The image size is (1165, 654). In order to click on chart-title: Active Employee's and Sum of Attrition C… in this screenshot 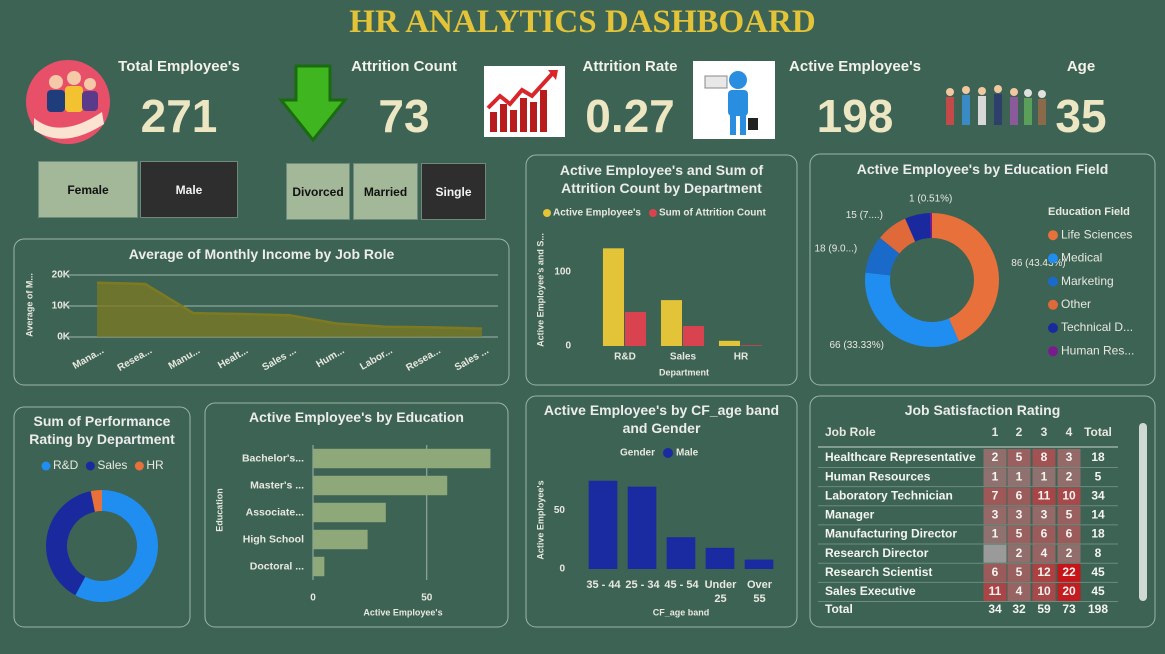, I will do `click(661, 179)`.